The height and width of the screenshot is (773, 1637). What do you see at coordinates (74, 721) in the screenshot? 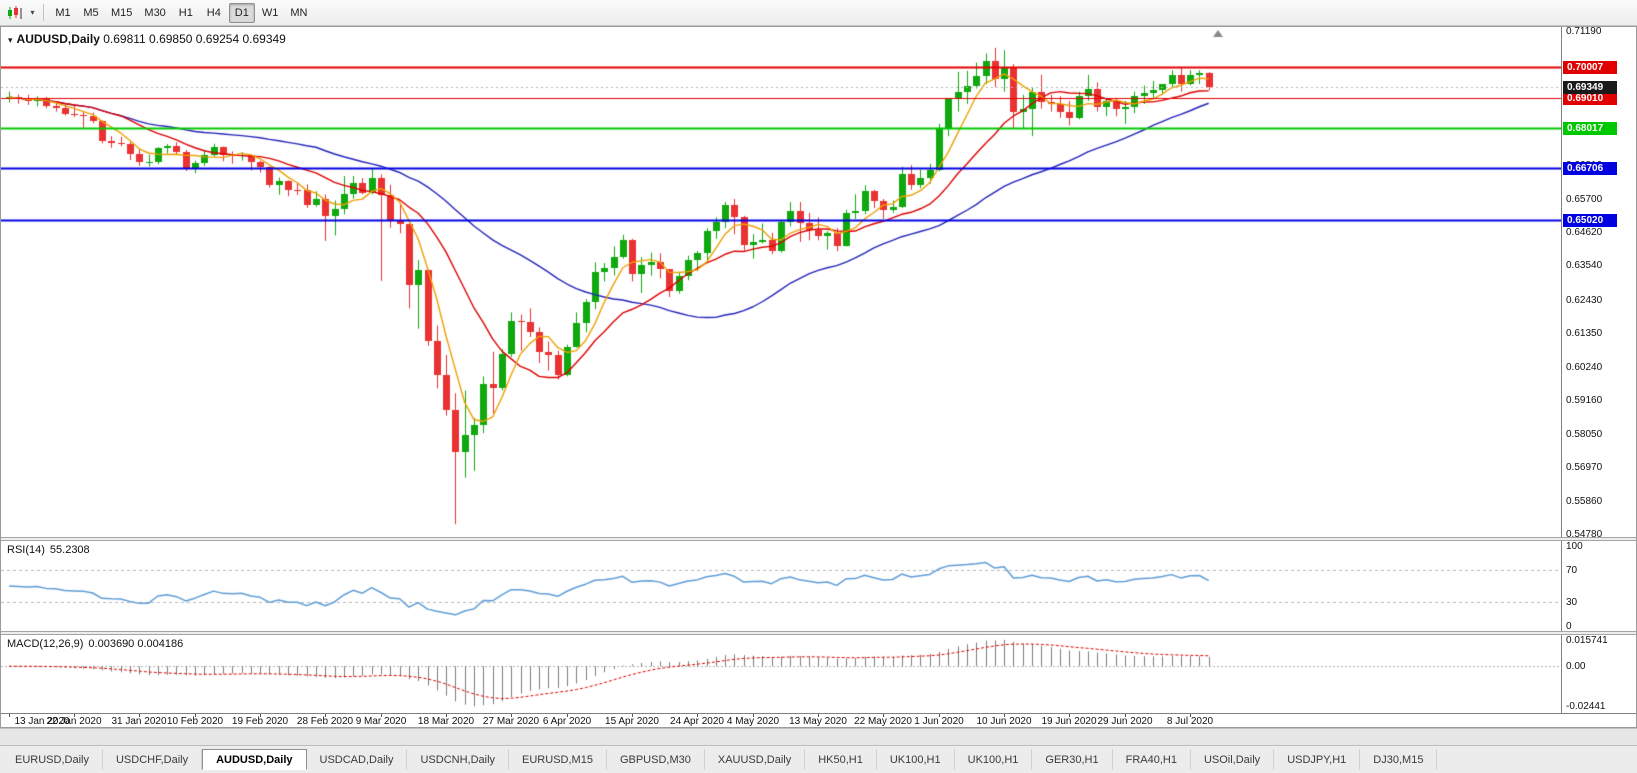
I see `date-tick-label: 22 Jan 2020` at bounding box center [74, 721].